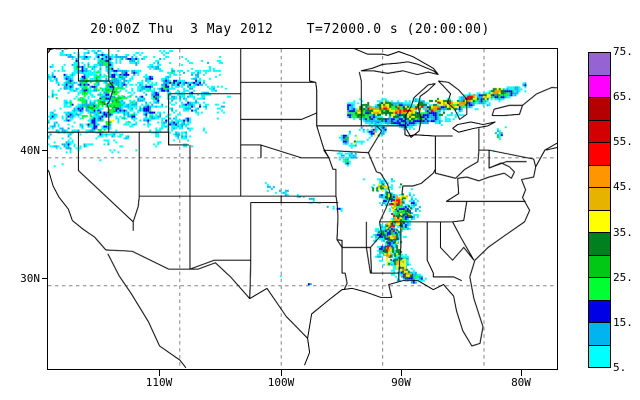  I want to click on colorbar-tick-labels: 5. 15. 25. 35. 45. 55. 65. 75., so click(626, 209).